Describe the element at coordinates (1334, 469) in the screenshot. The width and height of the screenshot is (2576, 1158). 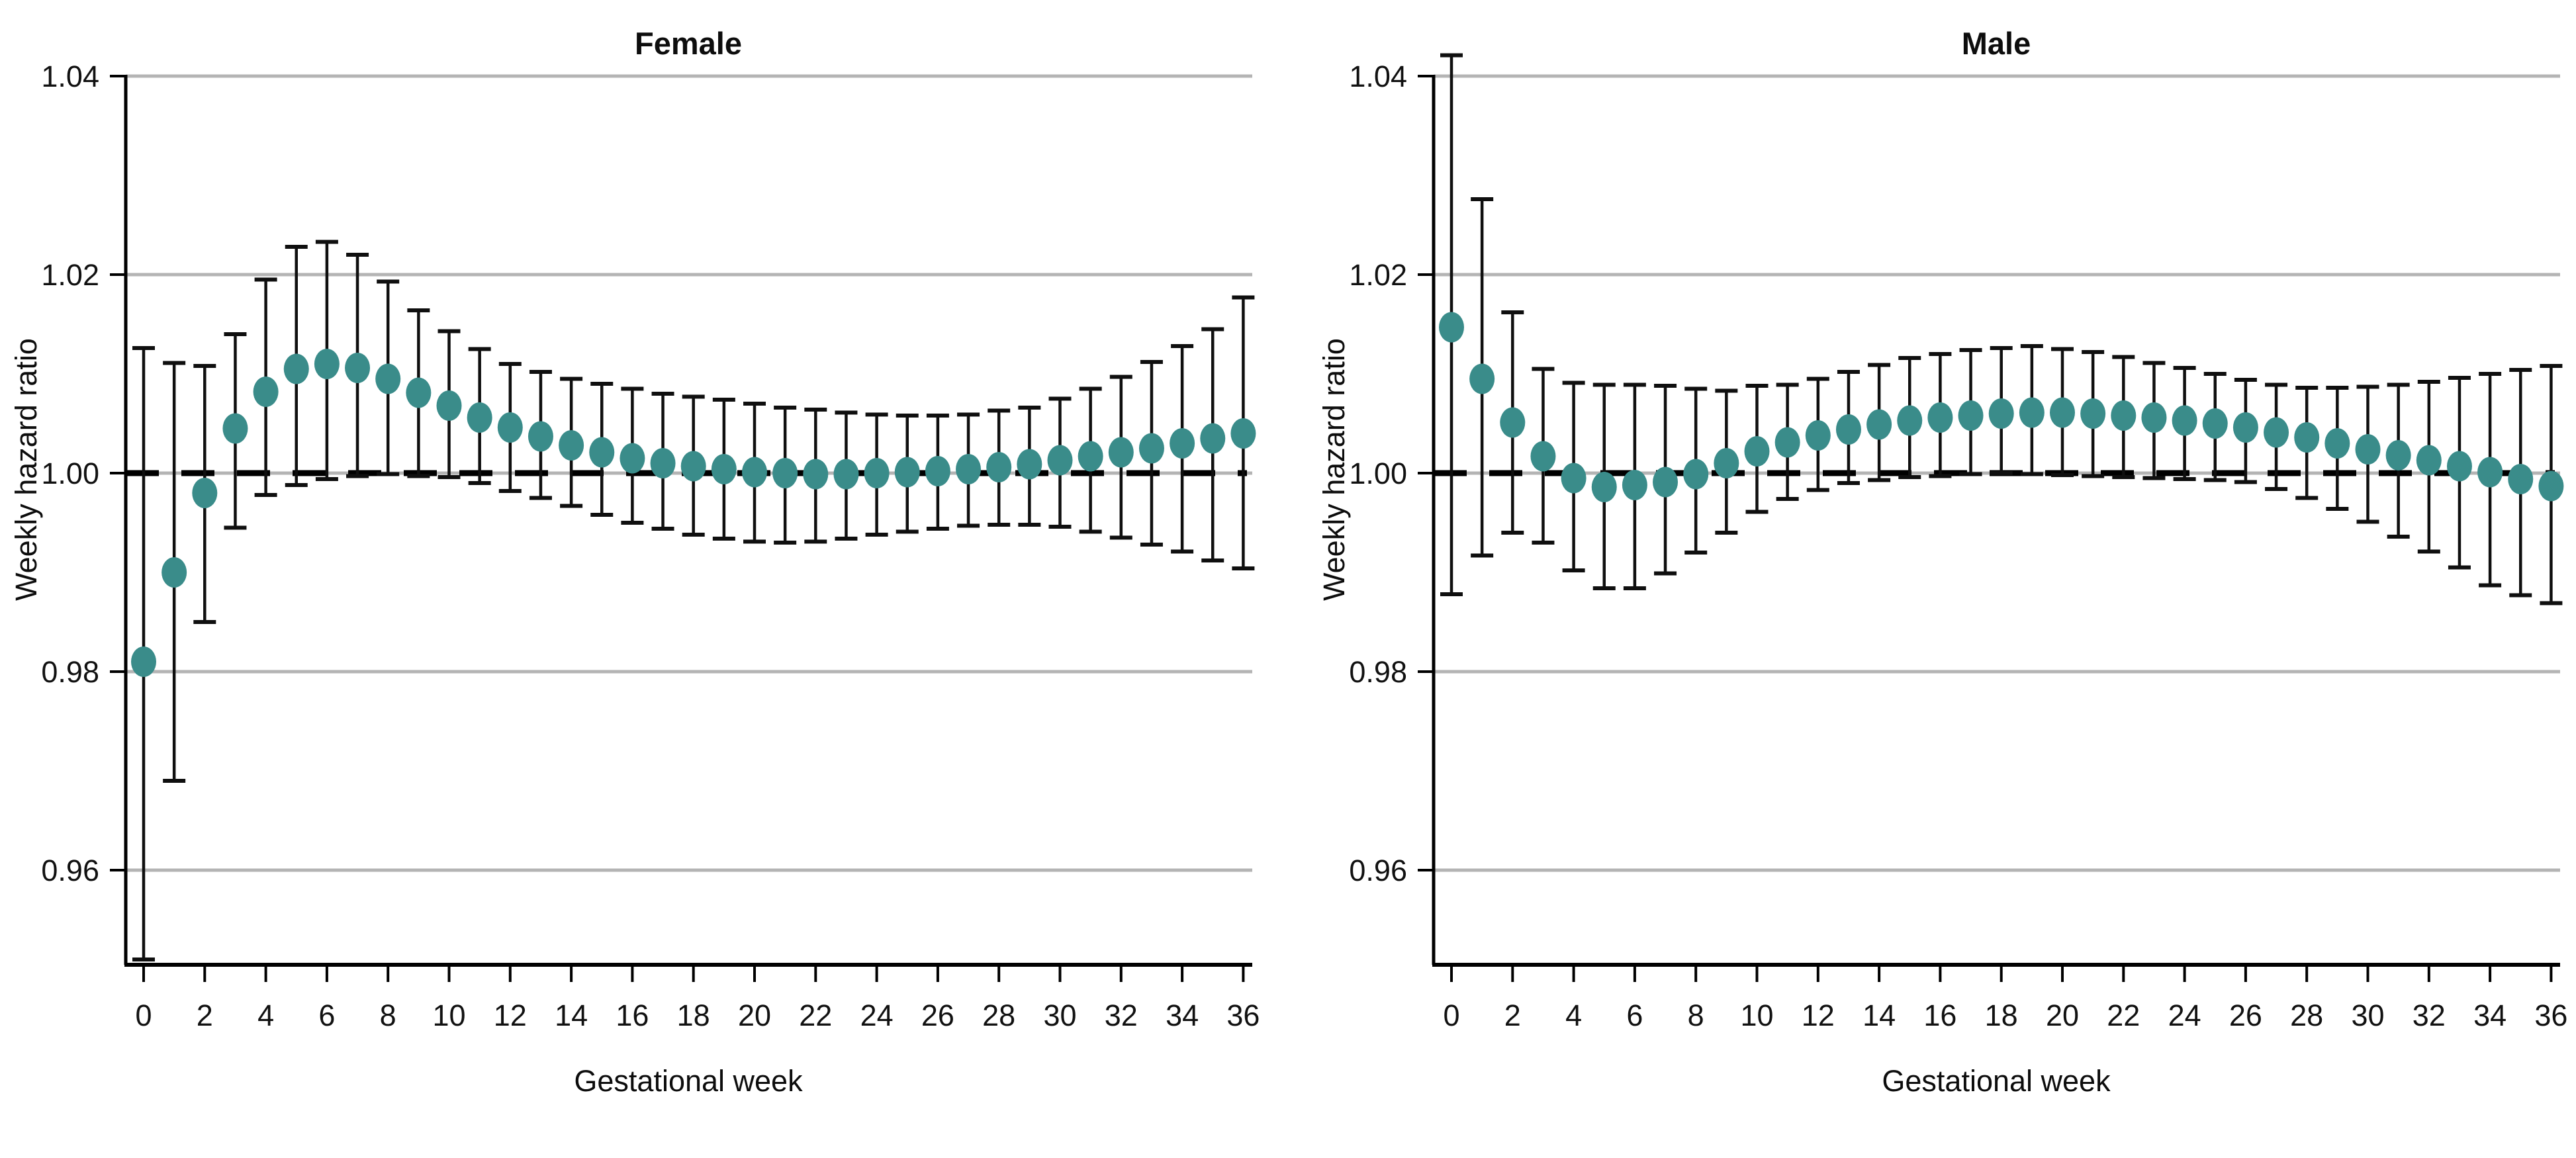
I see `y-axis-title-male: Weekly hazard ratio` at that location.